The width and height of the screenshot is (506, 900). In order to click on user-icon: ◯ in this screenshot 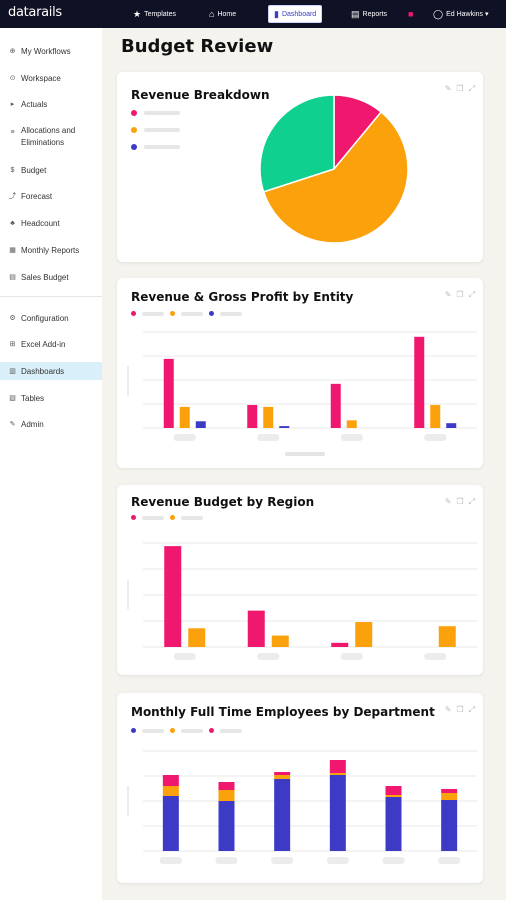, I will do `click(438, 13)`.